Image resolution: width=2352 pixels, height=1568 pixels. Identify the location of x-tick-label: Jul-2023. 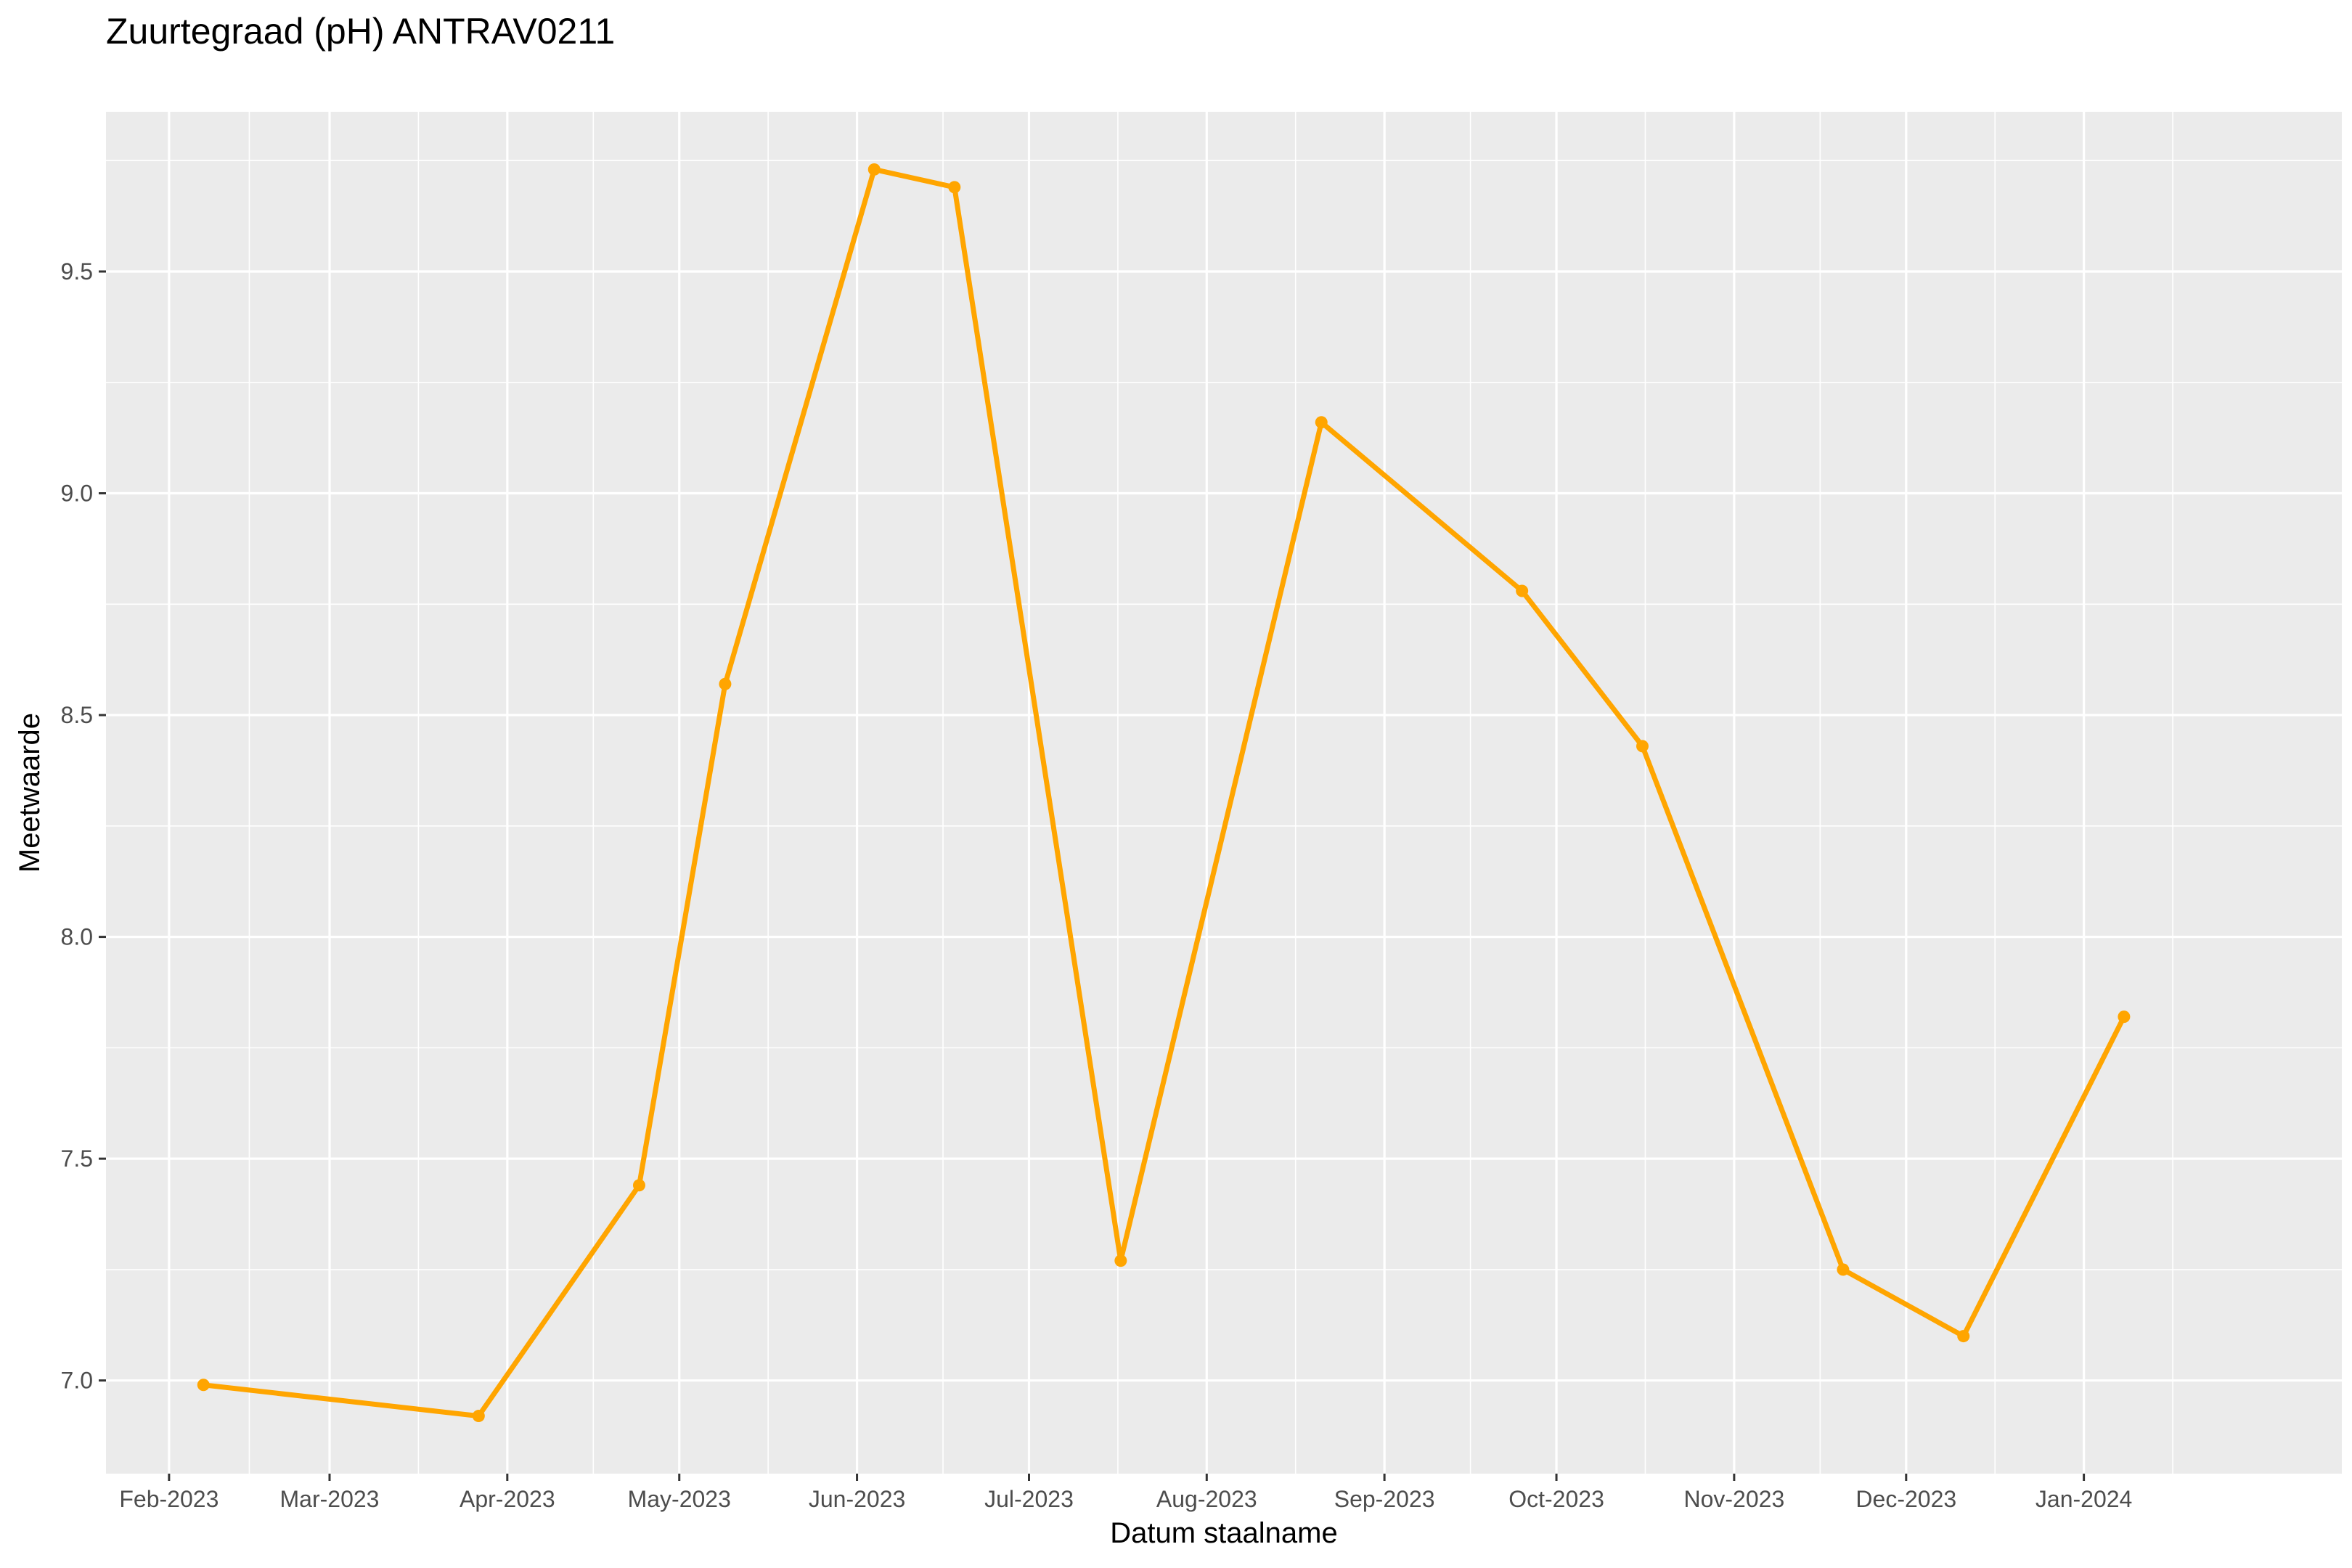
(1029, 1499).